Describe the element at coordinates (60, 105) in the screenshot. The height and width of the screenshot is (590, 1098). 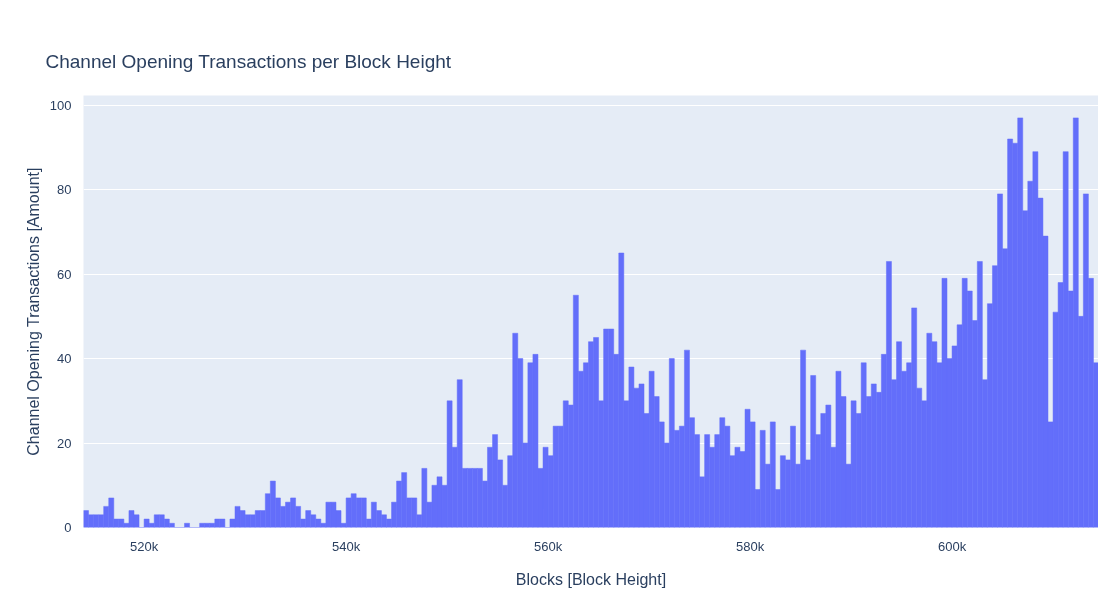
I see `y-tick-label: 100` at that location.